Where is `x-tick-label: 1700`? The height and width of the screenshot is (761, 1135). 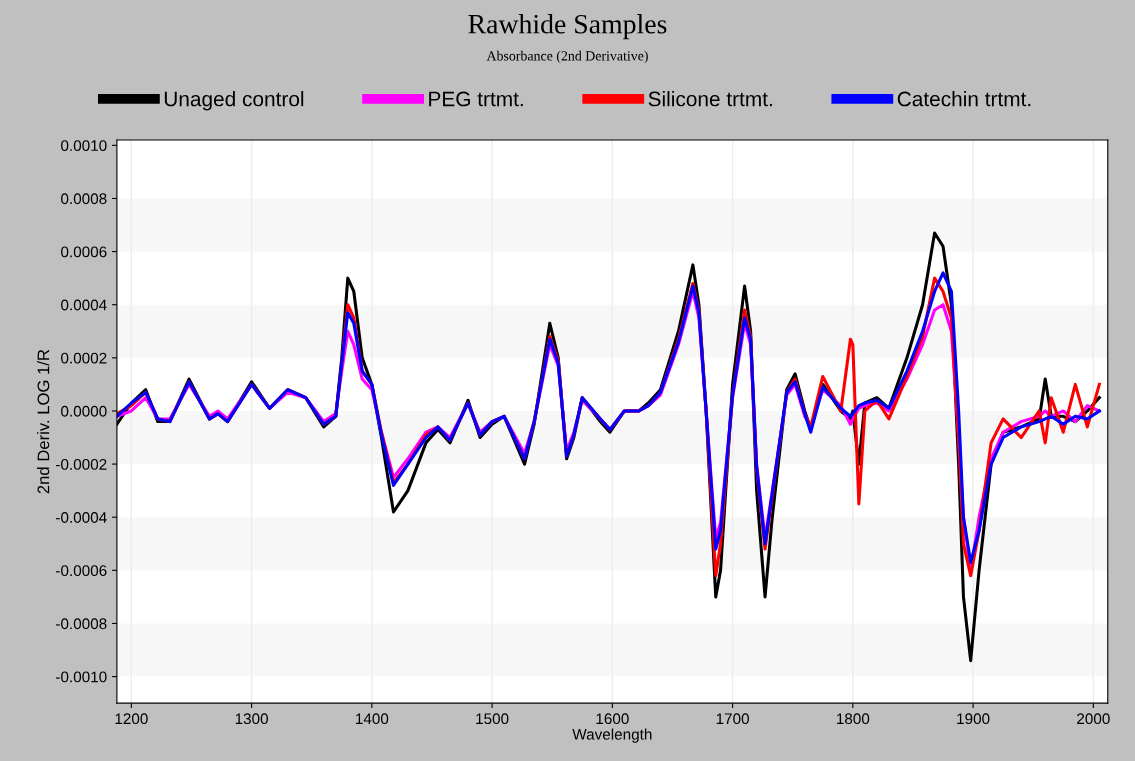 x-tick-label: 1700 is located at coordinates (732, 719).